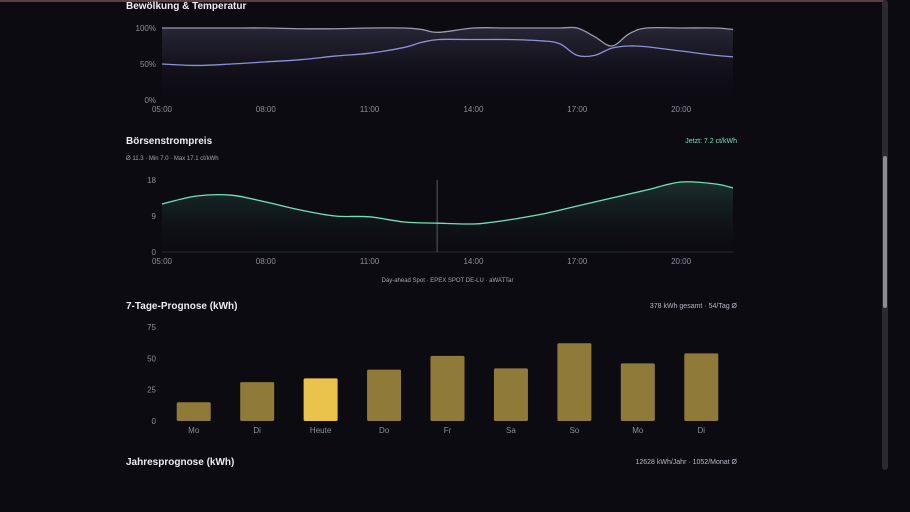 Image resolution: width=910 pixels, height=512 pixels. I want to click on forecast-x-tick: Heute, so click(321, 430).